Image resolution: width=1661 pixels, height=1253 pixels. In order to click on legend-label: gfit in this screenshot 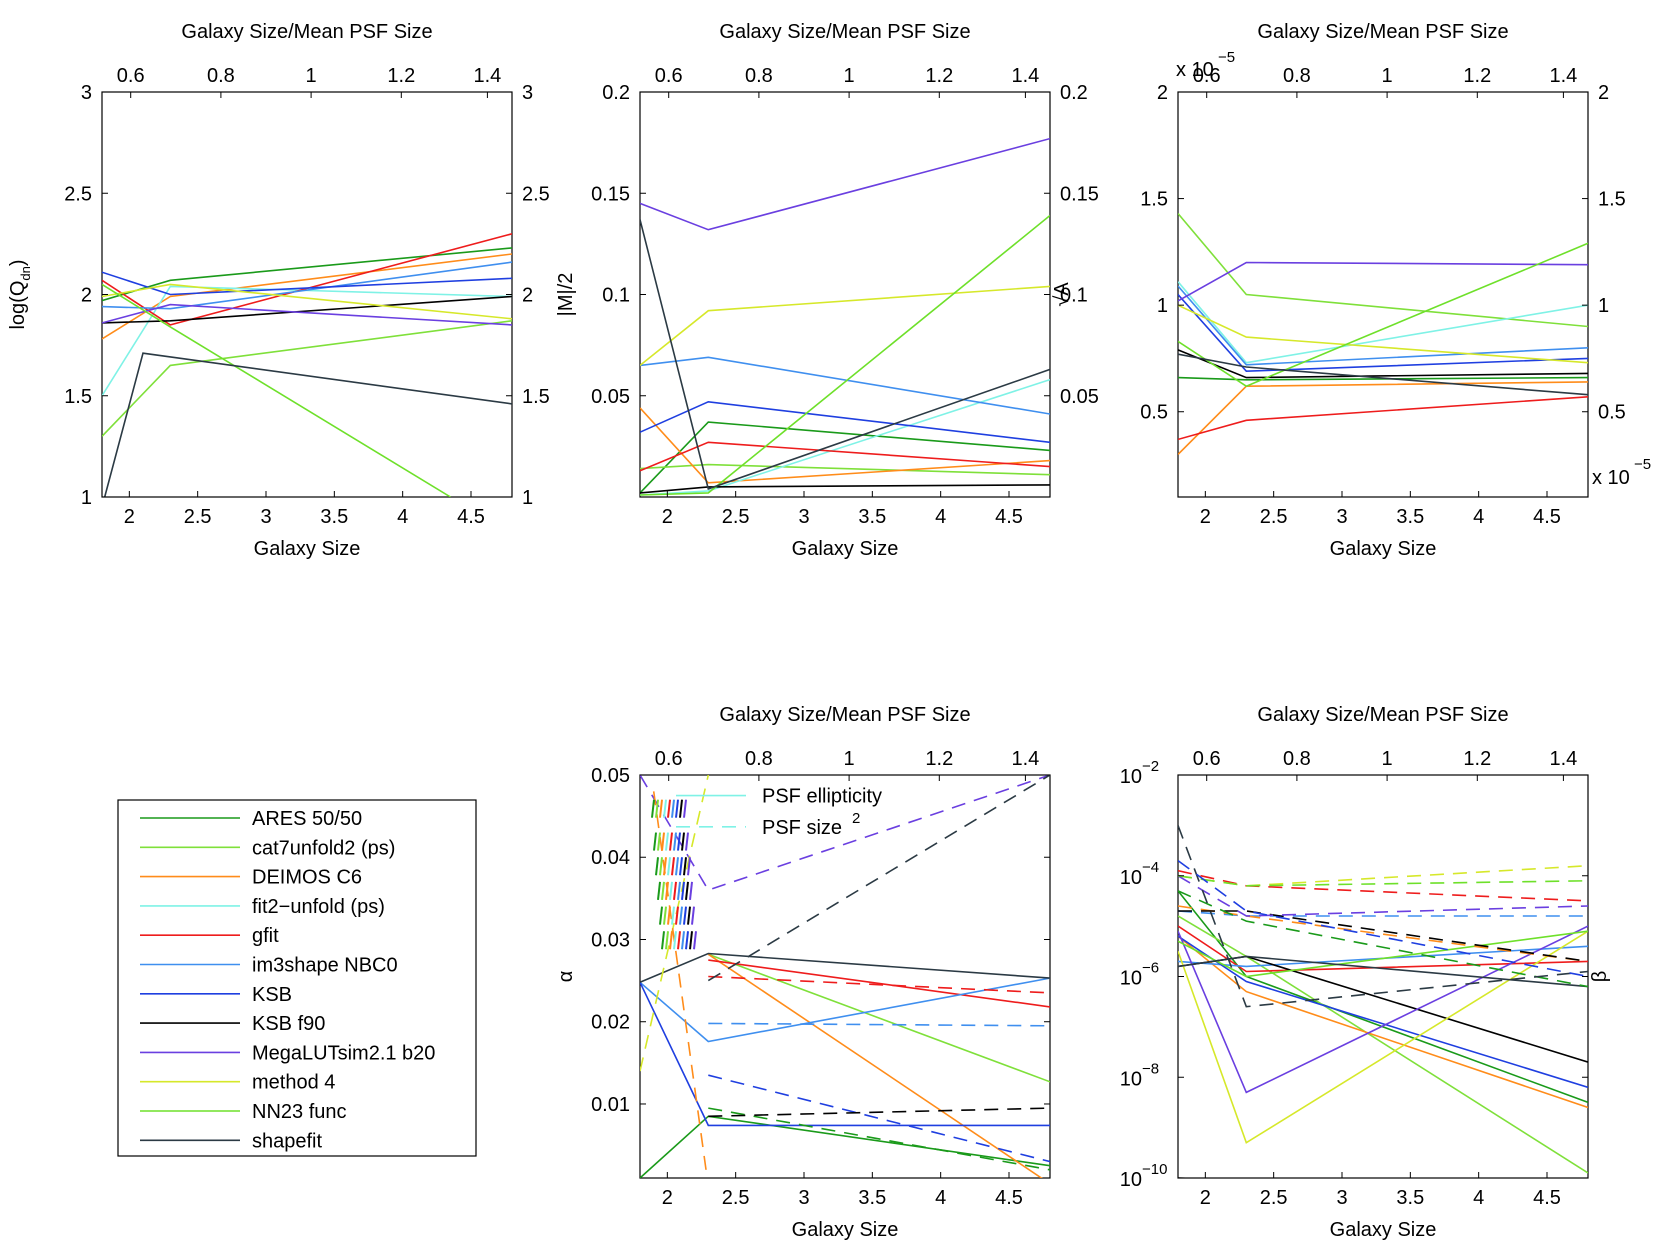, I will do `click(265, 936)`.